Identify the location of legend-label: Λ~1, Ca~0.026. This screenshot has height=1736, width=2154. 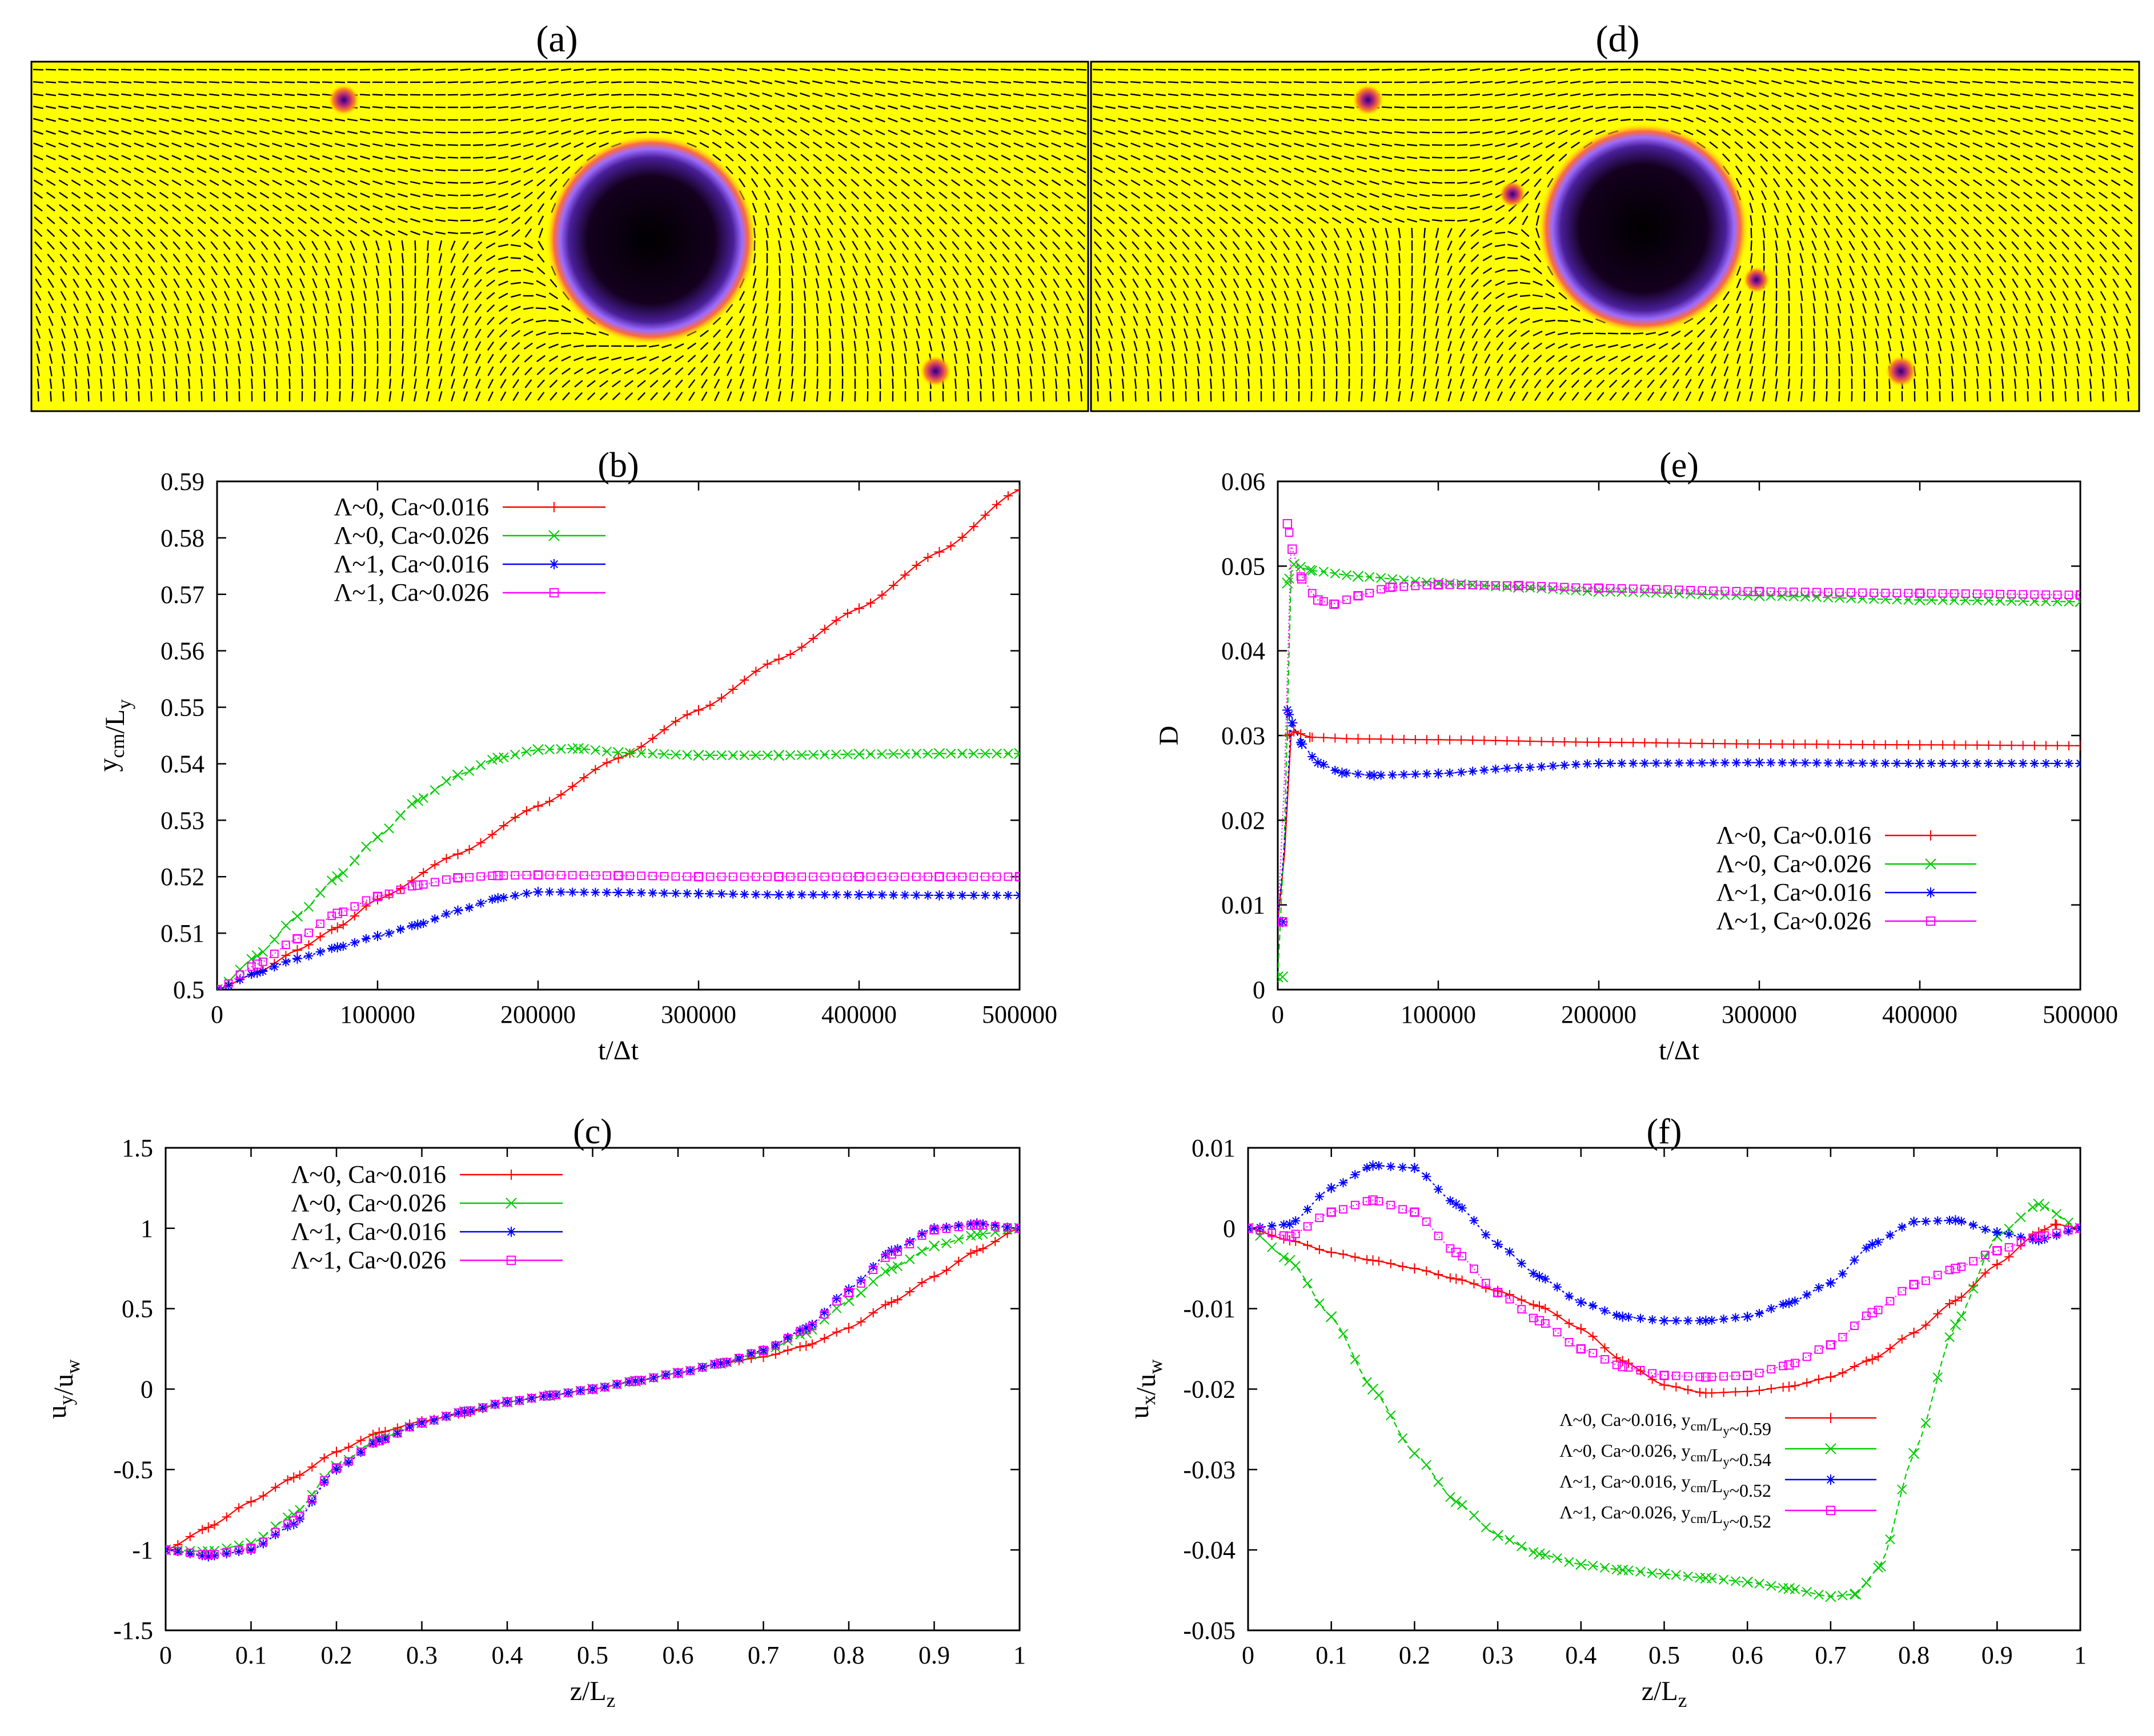
(368, 1260).